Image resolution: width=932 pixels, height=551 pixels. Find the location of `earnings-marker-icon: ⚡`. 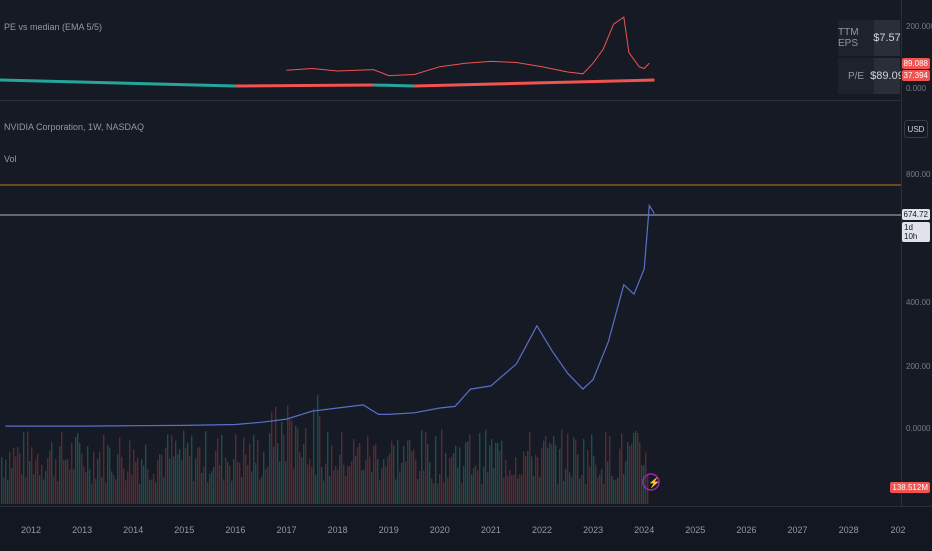

earnings-marker-icon: ⚡ is located at coordinates (654, 482).